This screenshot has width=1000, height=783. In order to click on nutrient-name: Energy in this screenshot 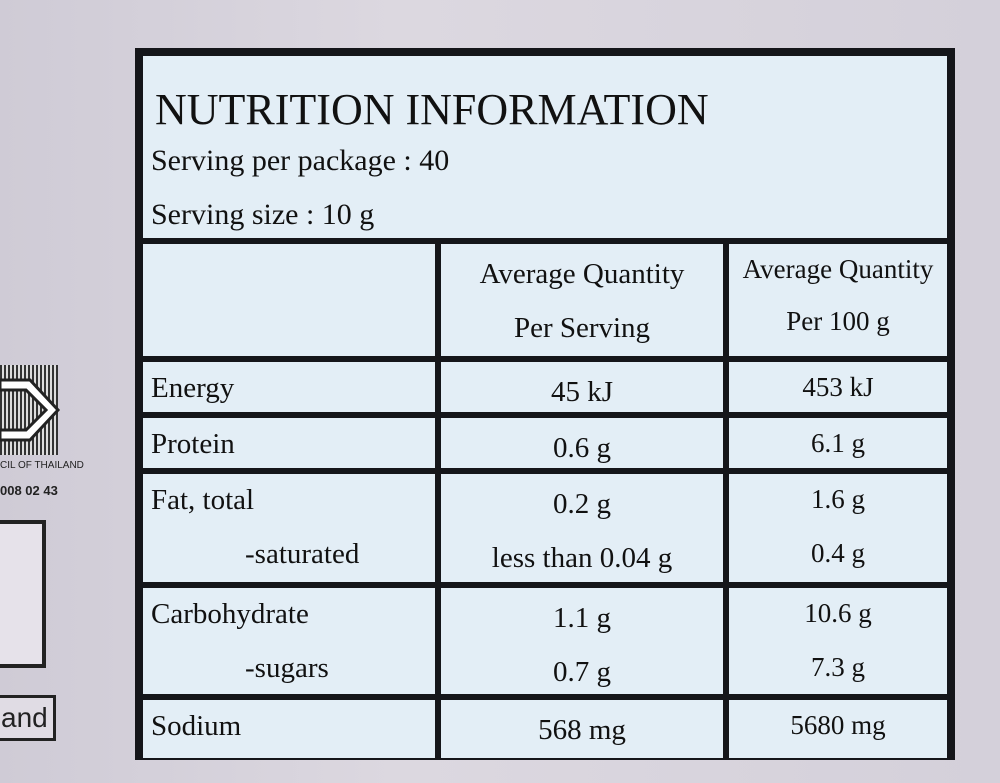, I will do `click(193, 388)`.